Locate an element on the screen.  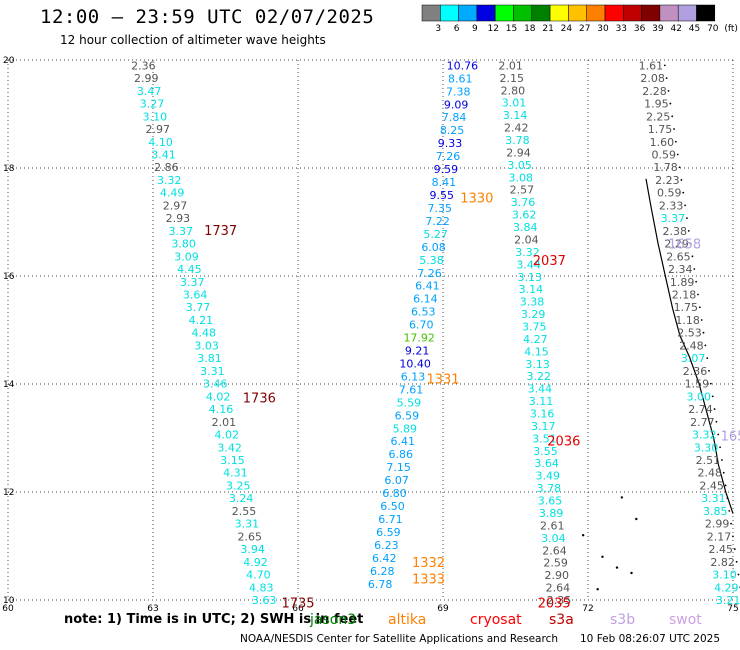
data-label: 2.18 is located at coordinates (684, 295).